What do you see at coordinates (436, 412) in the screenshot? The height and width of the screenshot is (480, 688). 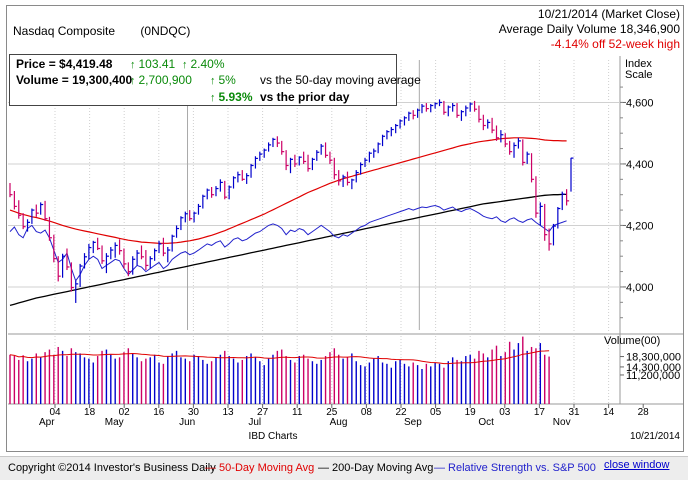 I see `date-tick-label: 05` at bounding box center [436, 412].